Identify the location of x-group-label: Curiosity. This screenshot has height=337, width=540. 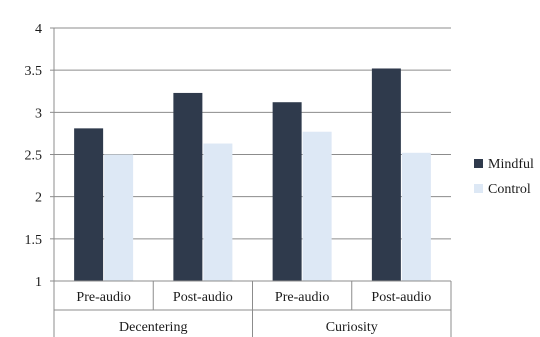
(352, 327).